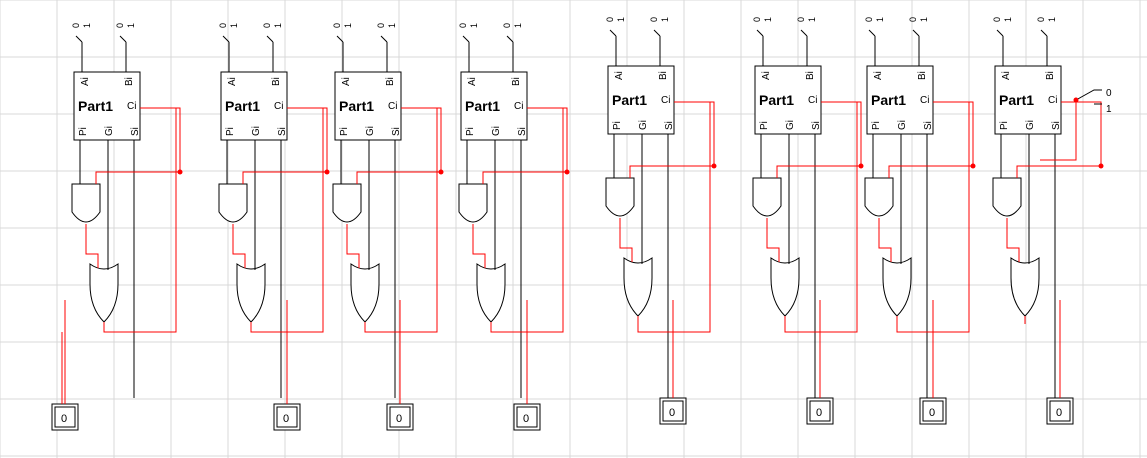 This screenshot has width=1147, height=458. What do you see at coordinates (473, 203) in the screenshot?
I see `stage-4-and-gate` at bounding box center [473, 203].